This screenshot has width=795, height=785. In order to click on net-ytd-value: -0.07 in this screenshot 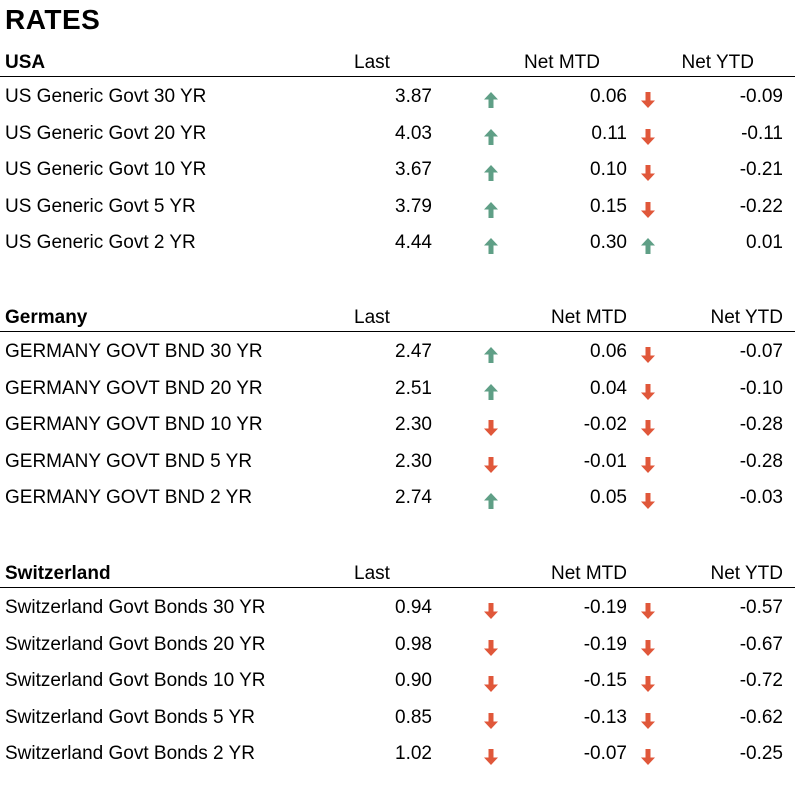, I will do `click(761, 351)`.